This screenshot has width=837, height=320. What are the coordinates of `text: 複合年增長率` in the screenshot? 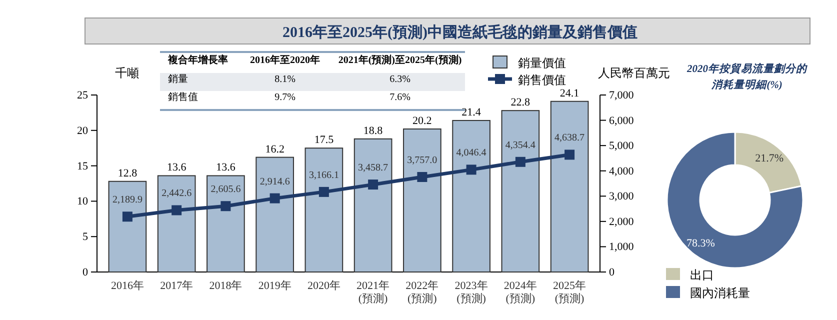 It's located at (197, 60).